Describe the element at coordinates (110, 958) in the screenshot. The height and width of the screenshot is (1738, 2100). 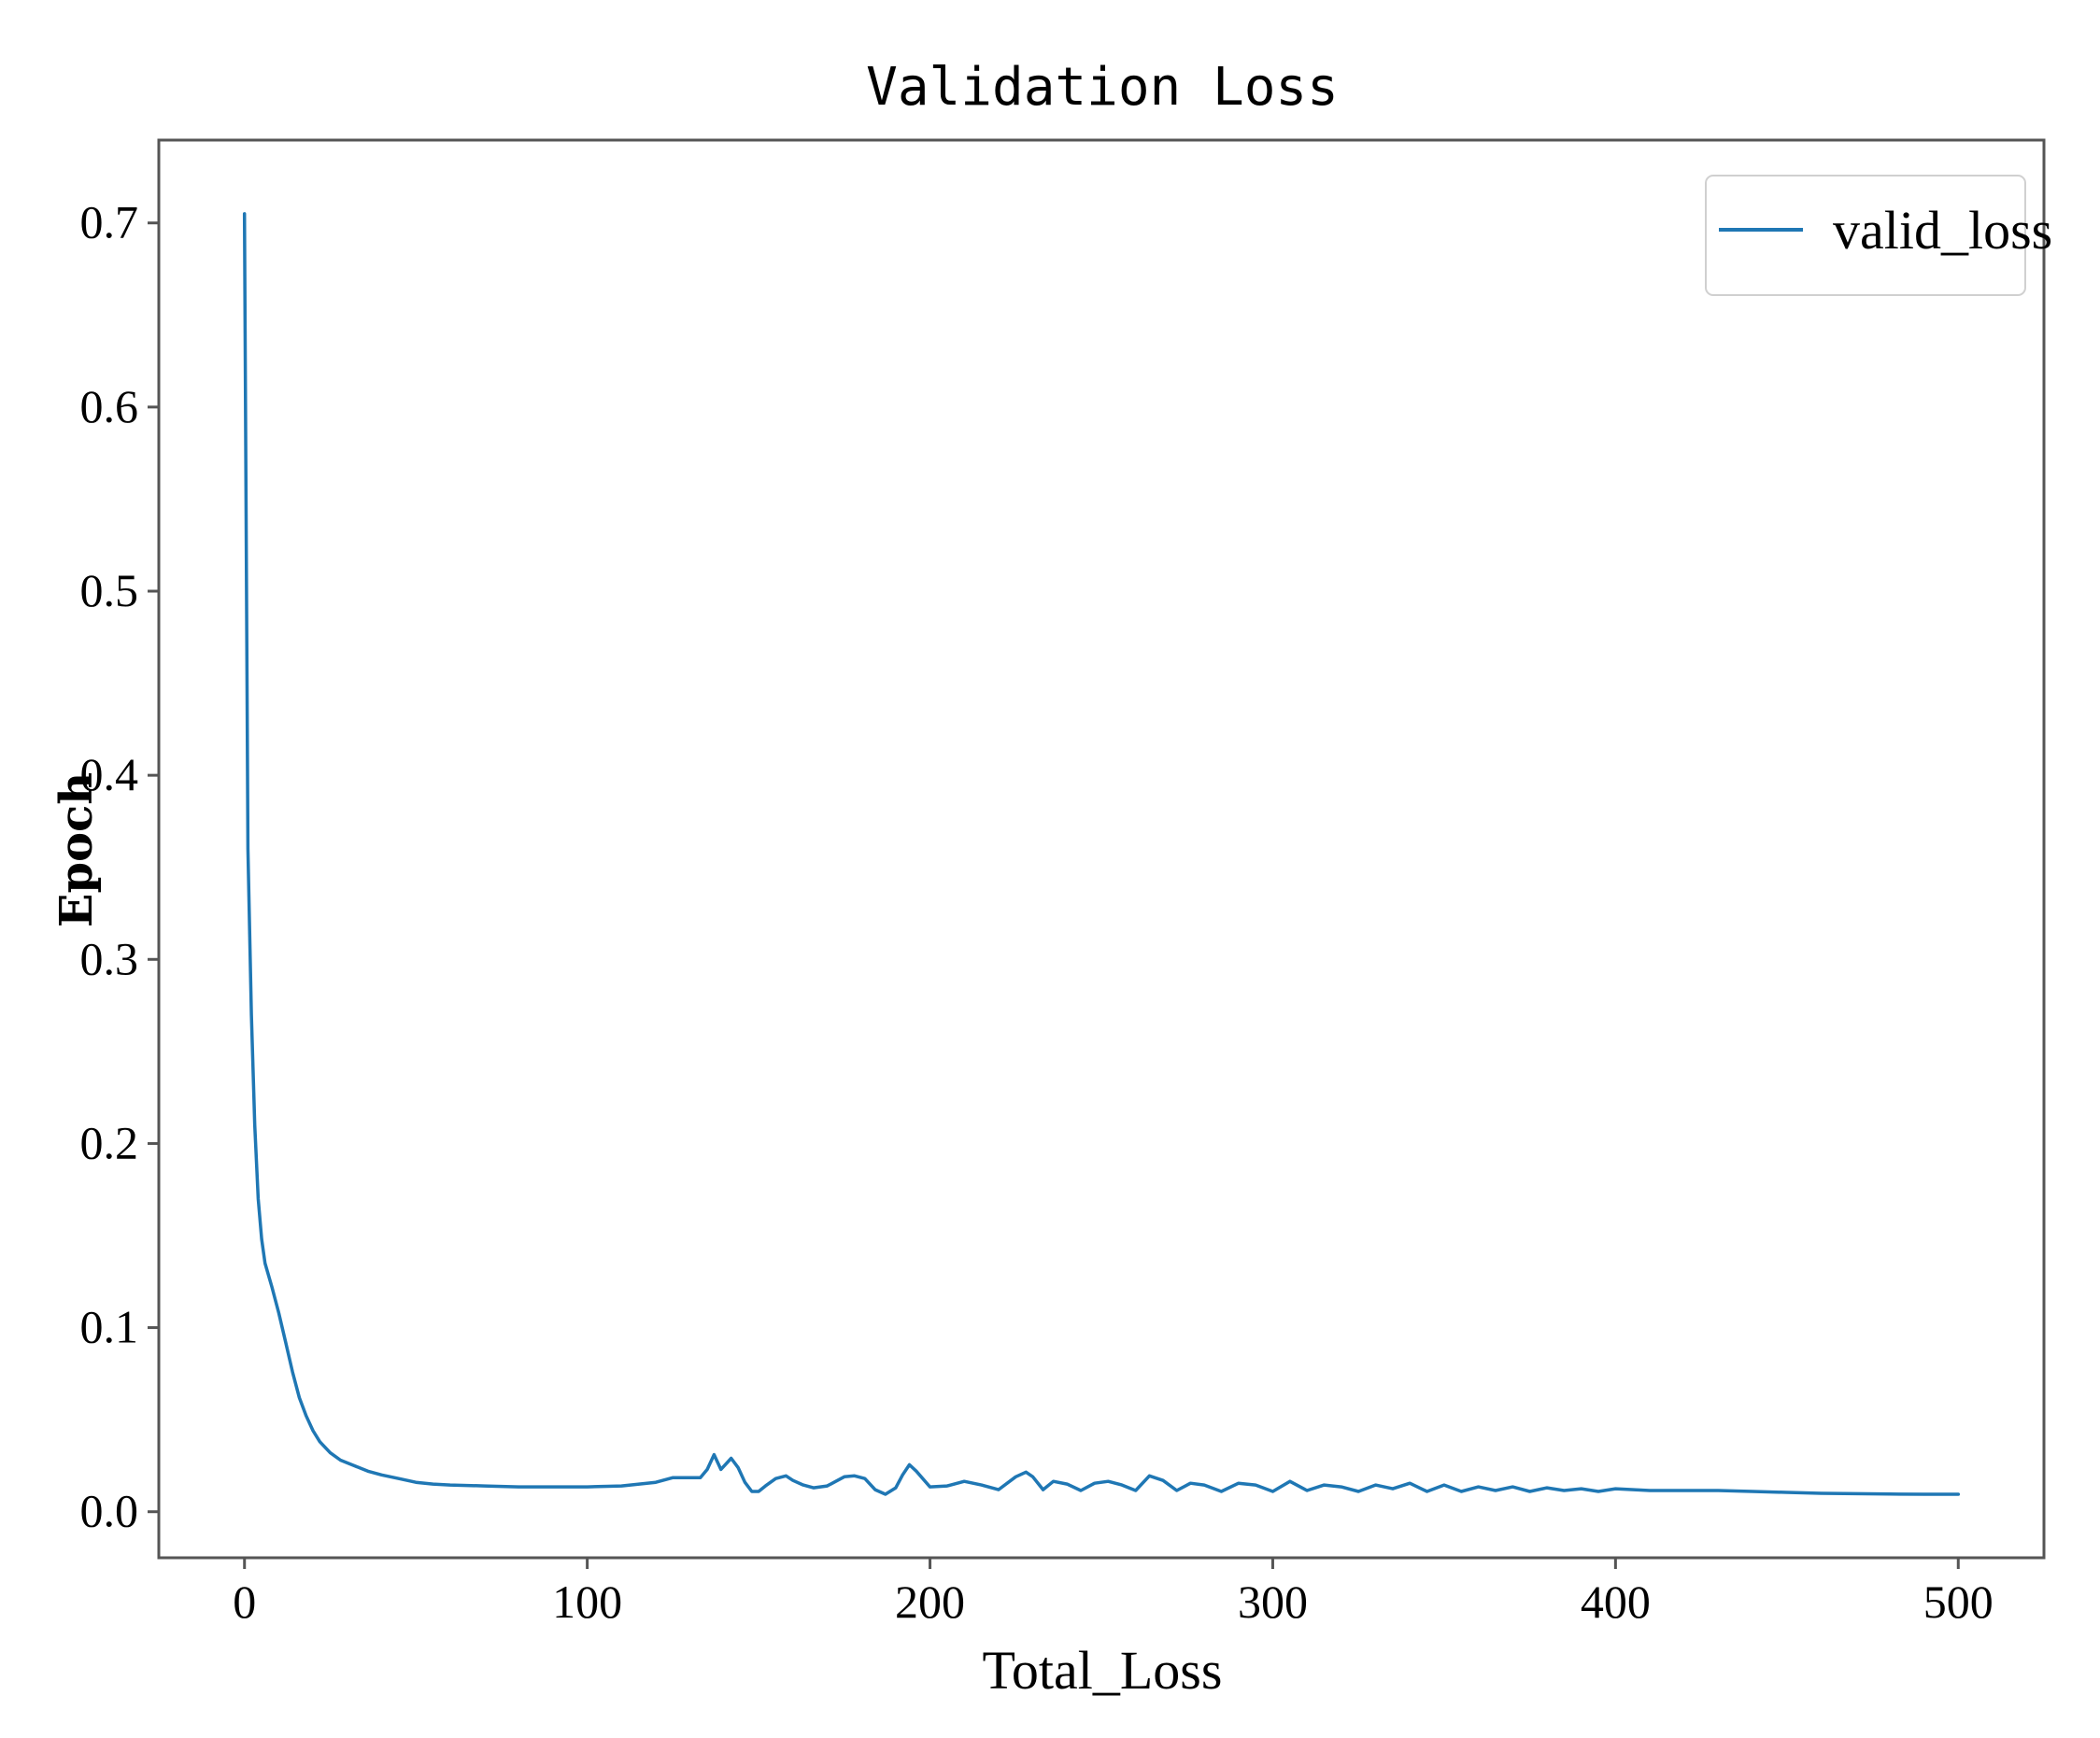
I see `y-tick-label: 0.3` at that location.